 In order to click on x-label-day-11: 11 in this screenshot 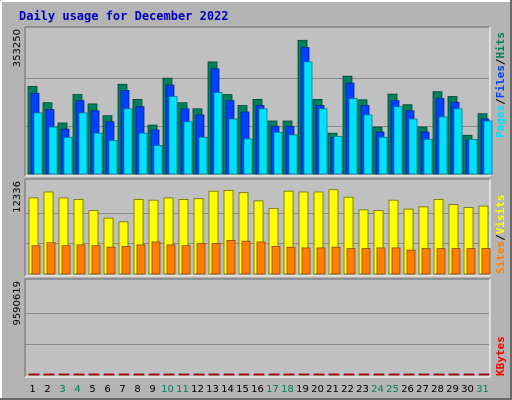, I will do `click(182, 389)`.